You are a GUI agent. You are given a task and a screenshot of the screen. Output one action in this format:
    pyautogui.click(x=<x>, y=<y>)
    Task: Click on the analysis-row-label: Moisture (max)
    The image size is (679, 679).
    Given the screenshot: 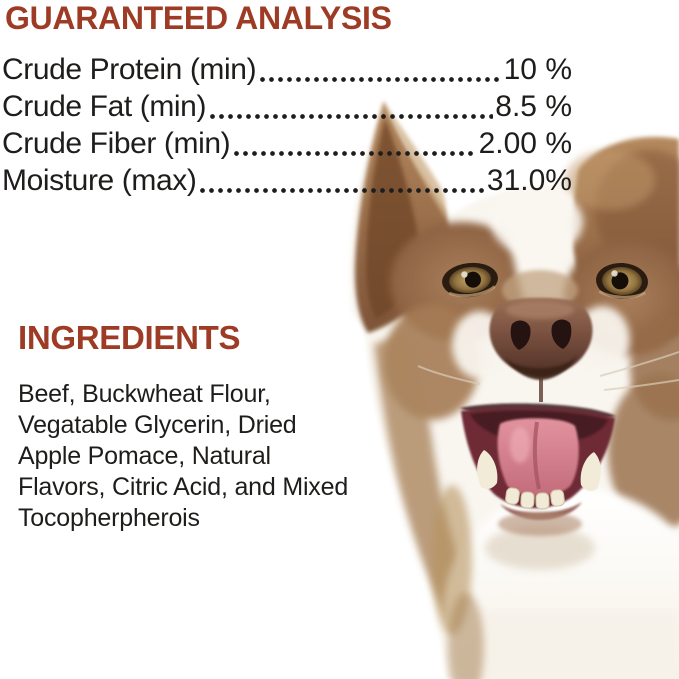 What is the action you would take?
    pyautogui.click(x=99, y=180)
    